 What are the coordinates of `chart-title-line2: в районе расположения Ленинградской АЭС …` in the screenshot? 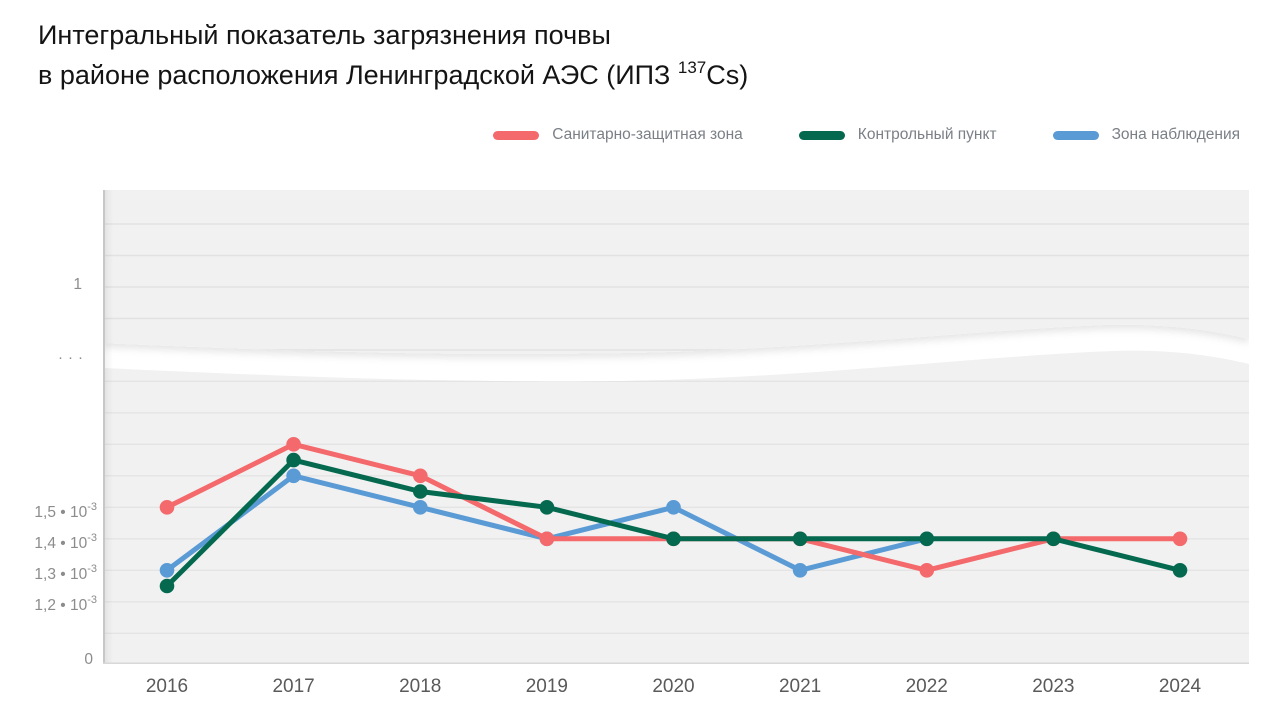 It's located at (393, 74).